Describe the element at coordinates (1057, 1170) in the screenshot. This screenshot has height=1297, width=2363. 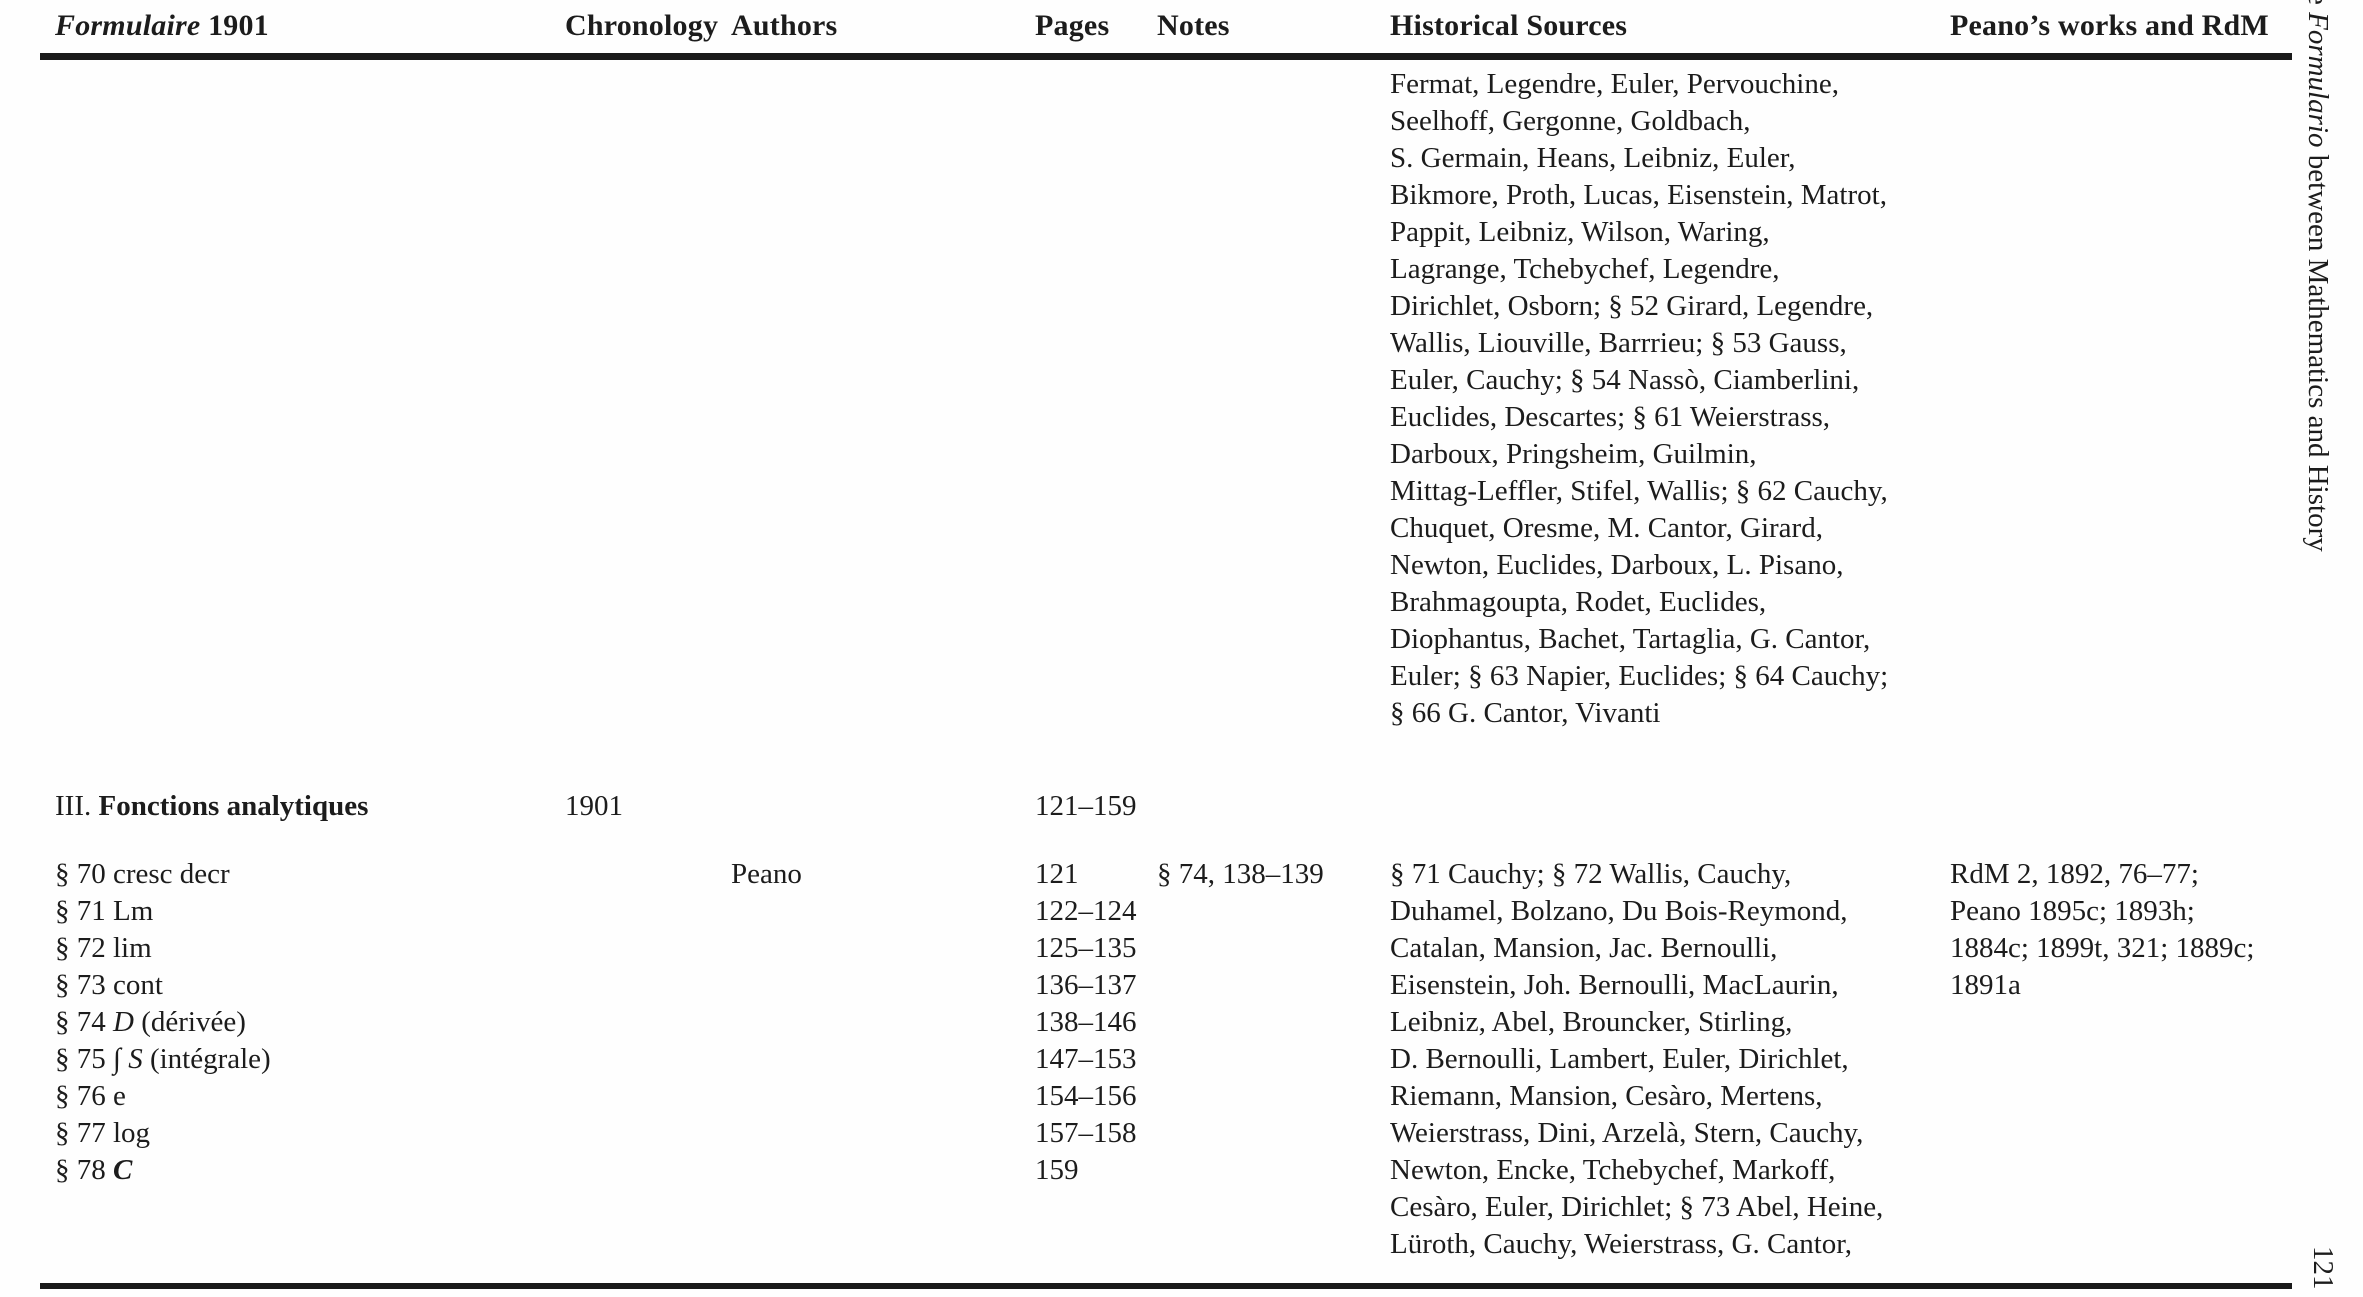
I see `page-range: 159` at that location.